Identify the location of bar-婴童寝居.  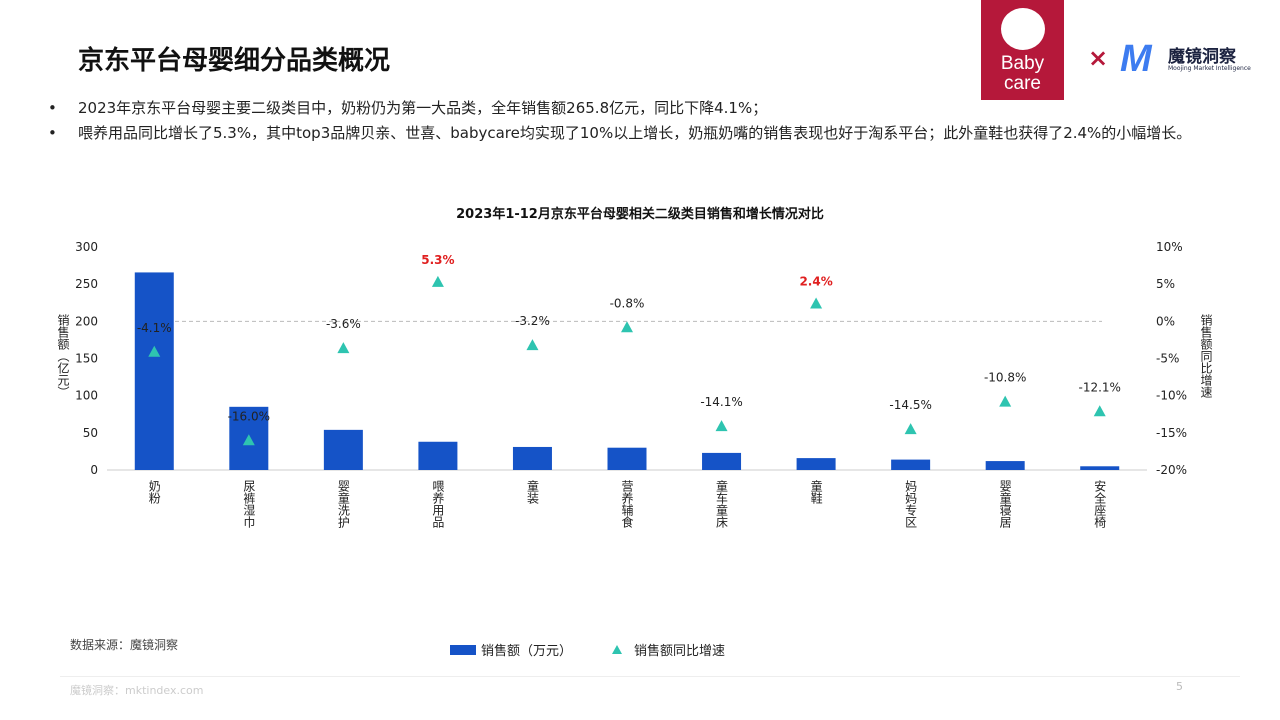
(1005, 465).